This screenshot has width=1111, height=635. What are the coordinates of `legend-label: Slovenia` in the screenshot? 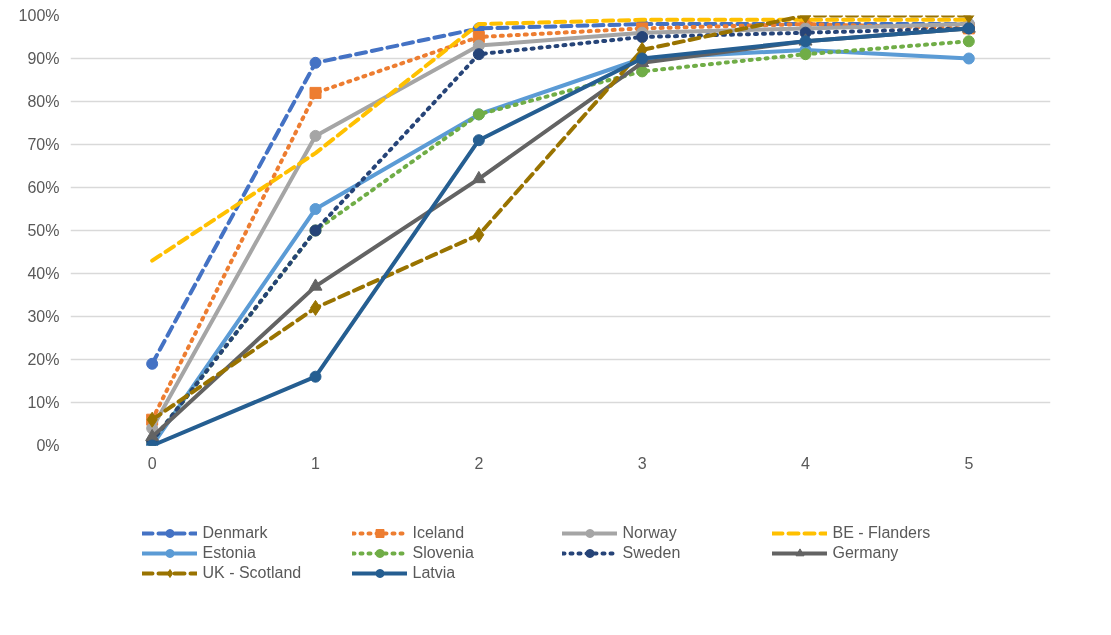 It's located at (443, 552).